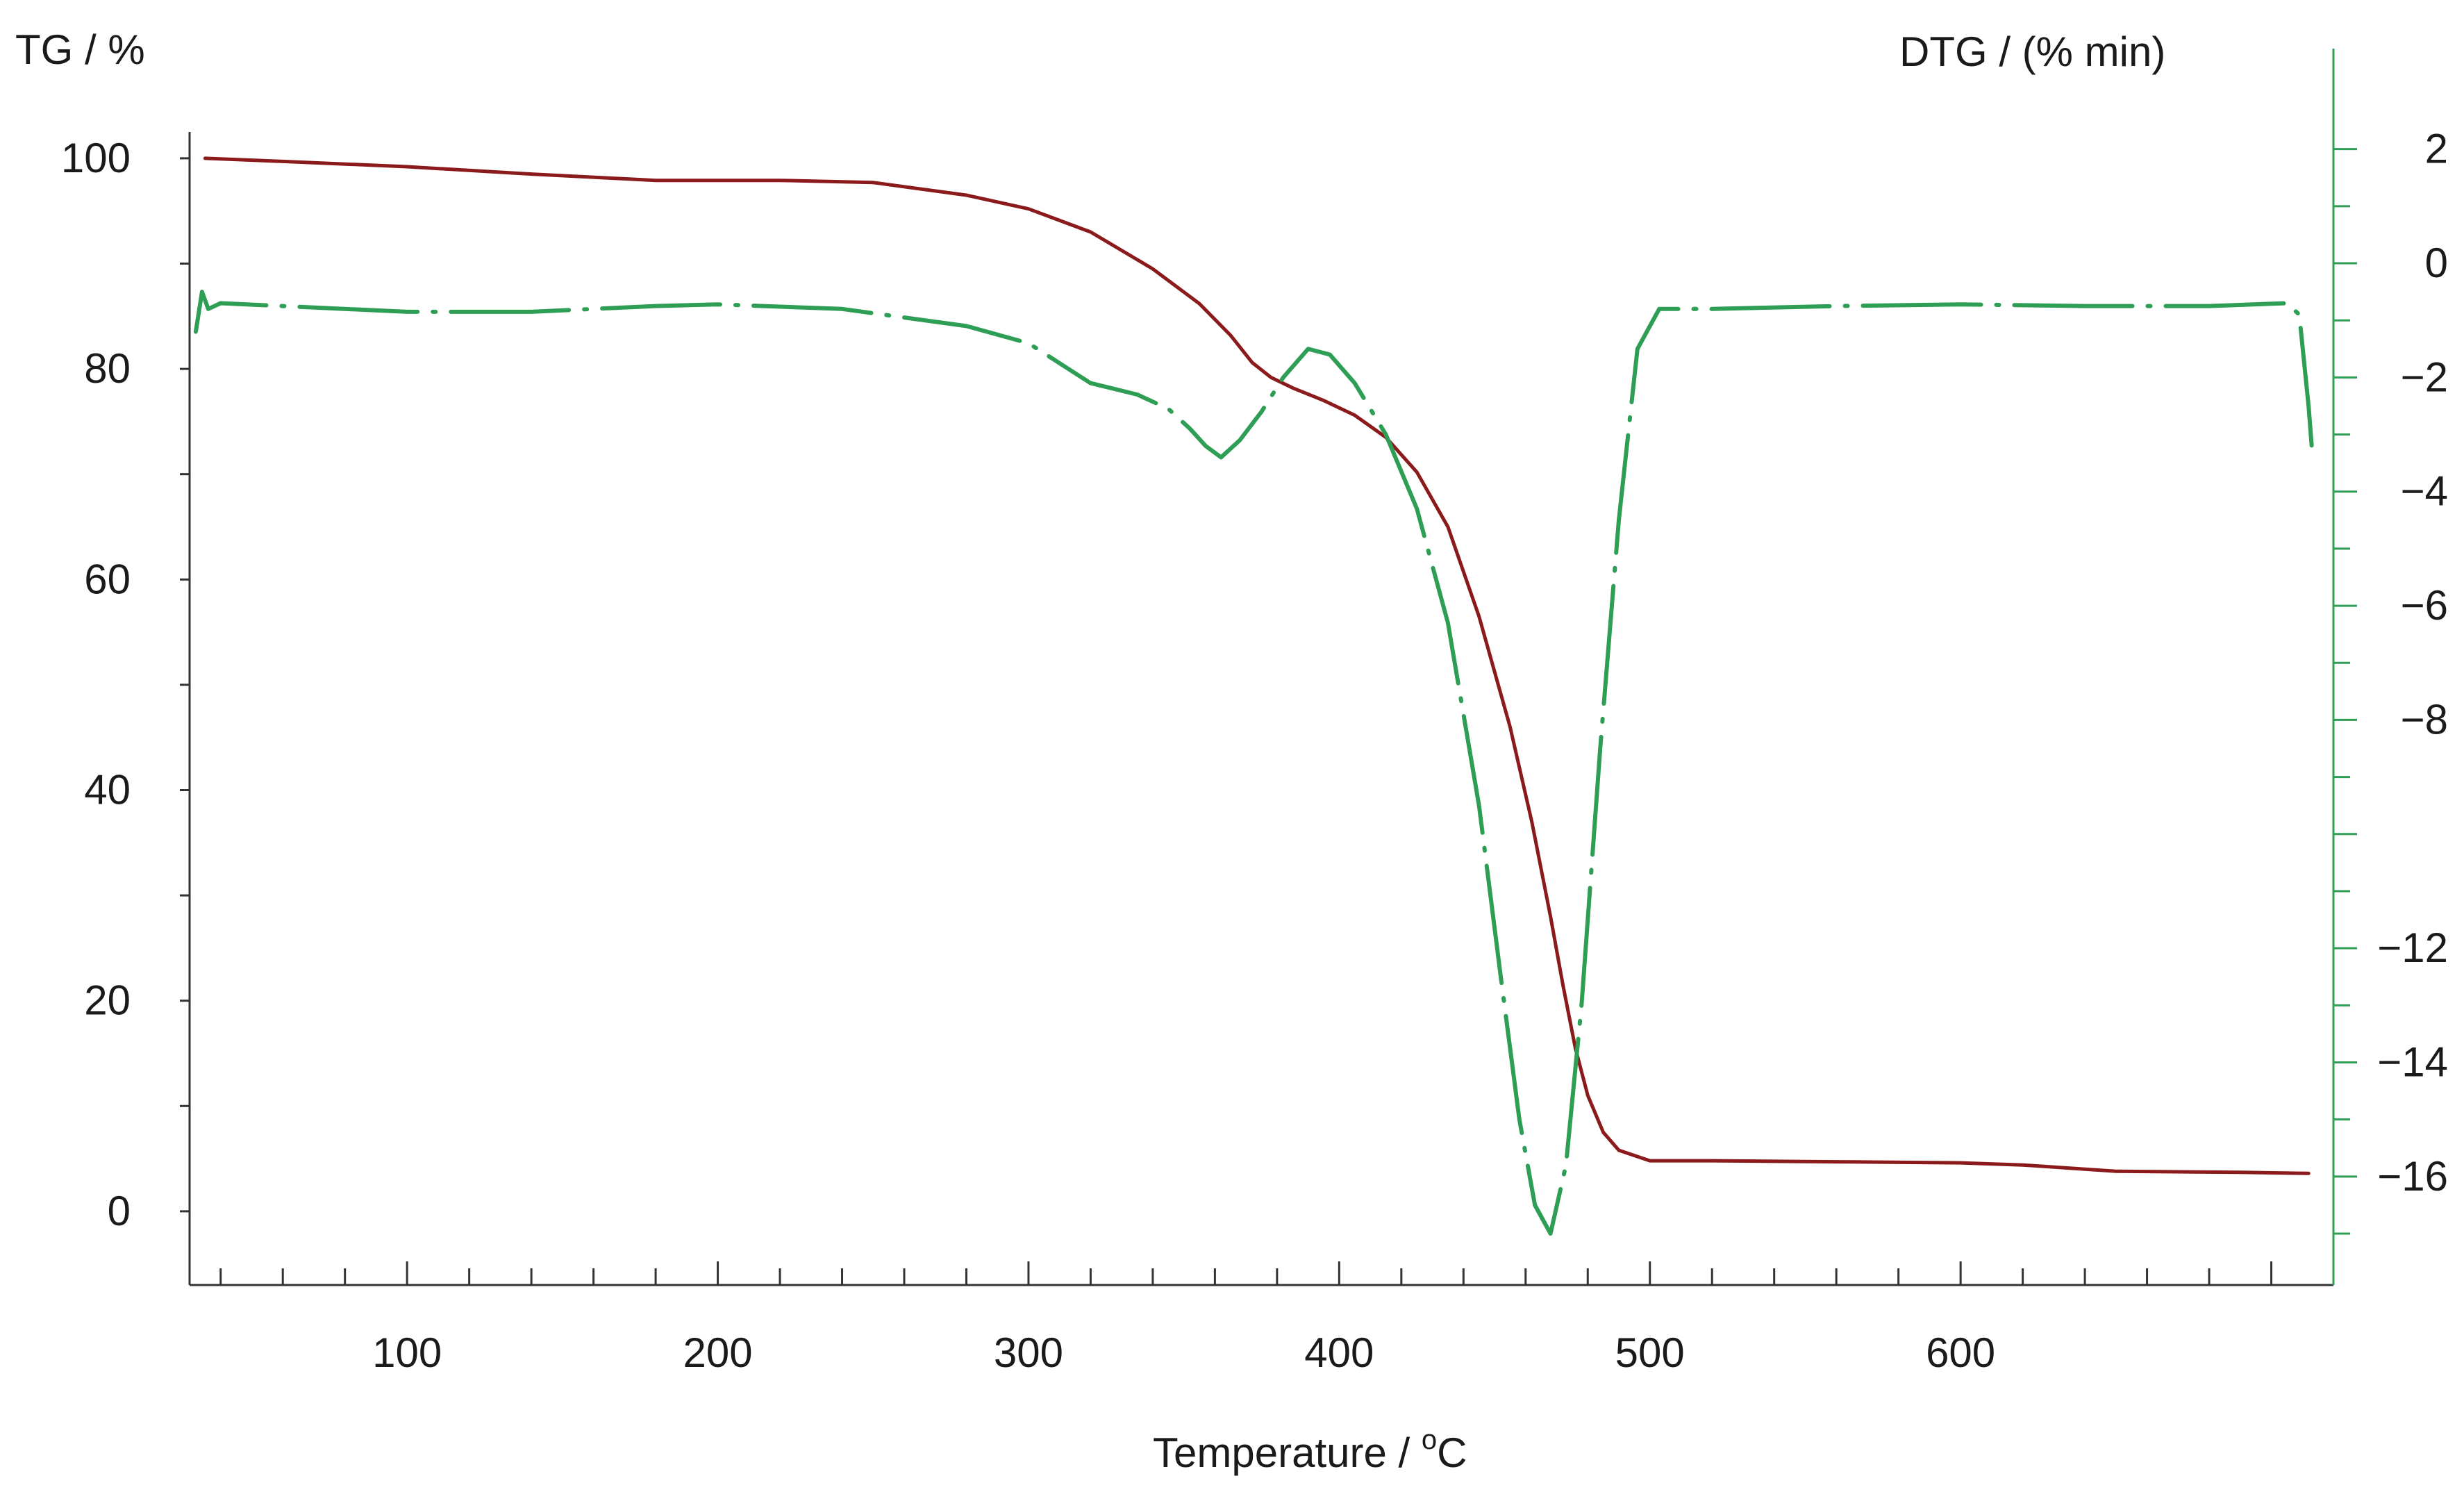 The width and height of the screenshot is (2464, 1492). What do you see at coordinates (126, 684) in the screenshot?
I see `y-tick-group: 0 20 40 60 80 100` at bounding box center [126, 684].